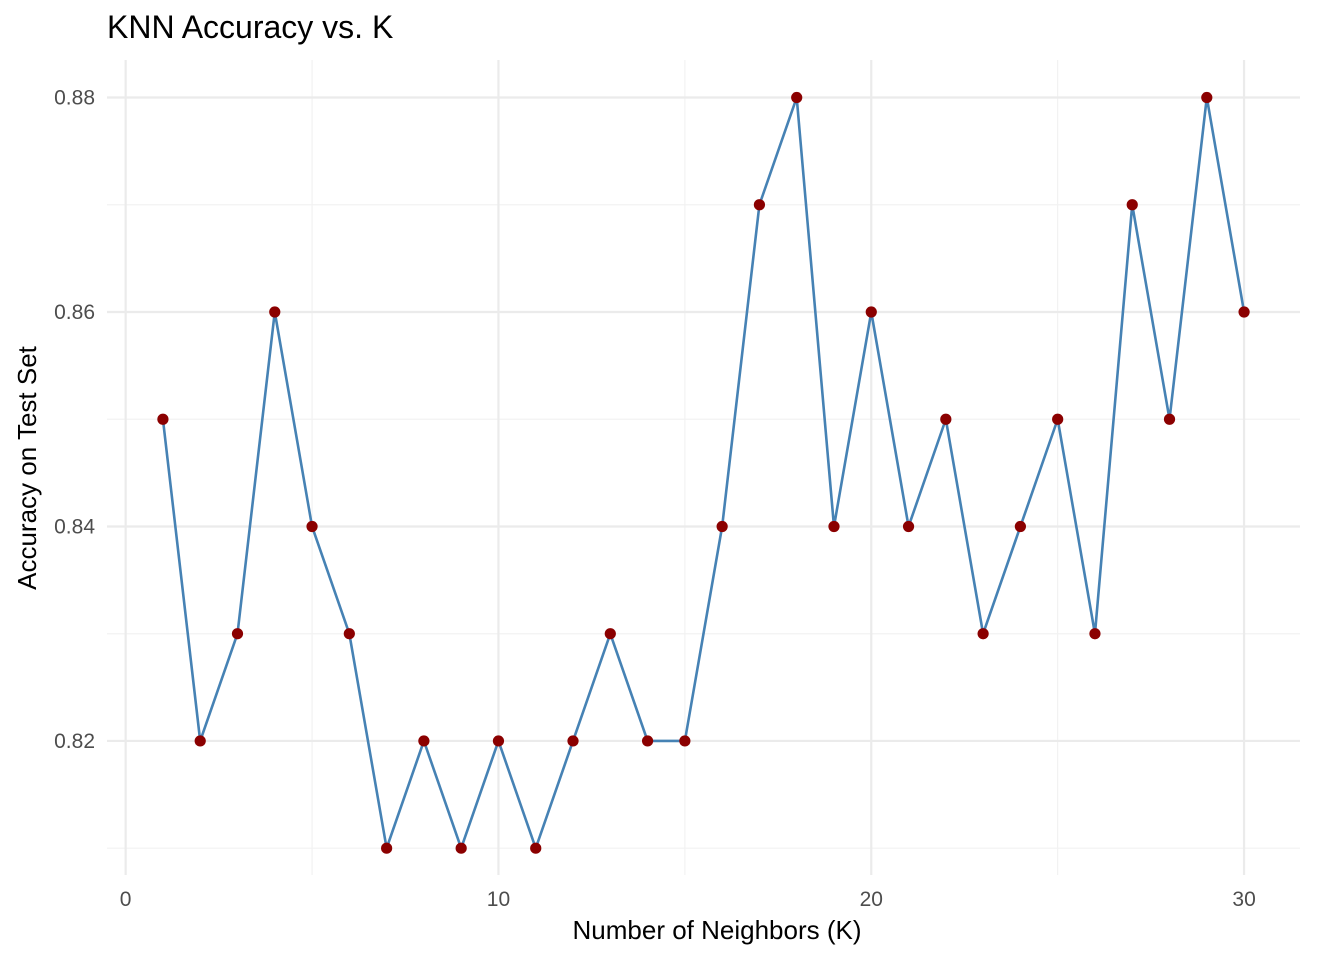 The image size is (1344, 960). I want to click on x-axis-title: Number of Neighbors (K), so click(717, 930).